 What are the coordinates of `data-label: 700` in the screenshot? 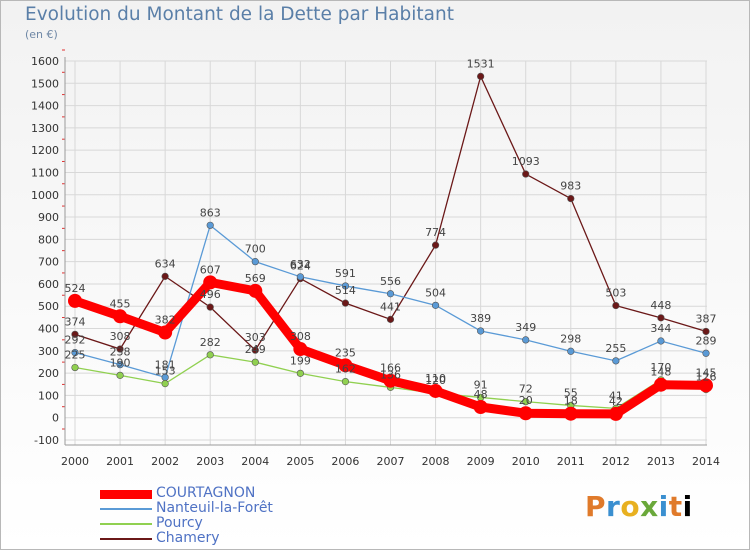 It's located at (255, 249).